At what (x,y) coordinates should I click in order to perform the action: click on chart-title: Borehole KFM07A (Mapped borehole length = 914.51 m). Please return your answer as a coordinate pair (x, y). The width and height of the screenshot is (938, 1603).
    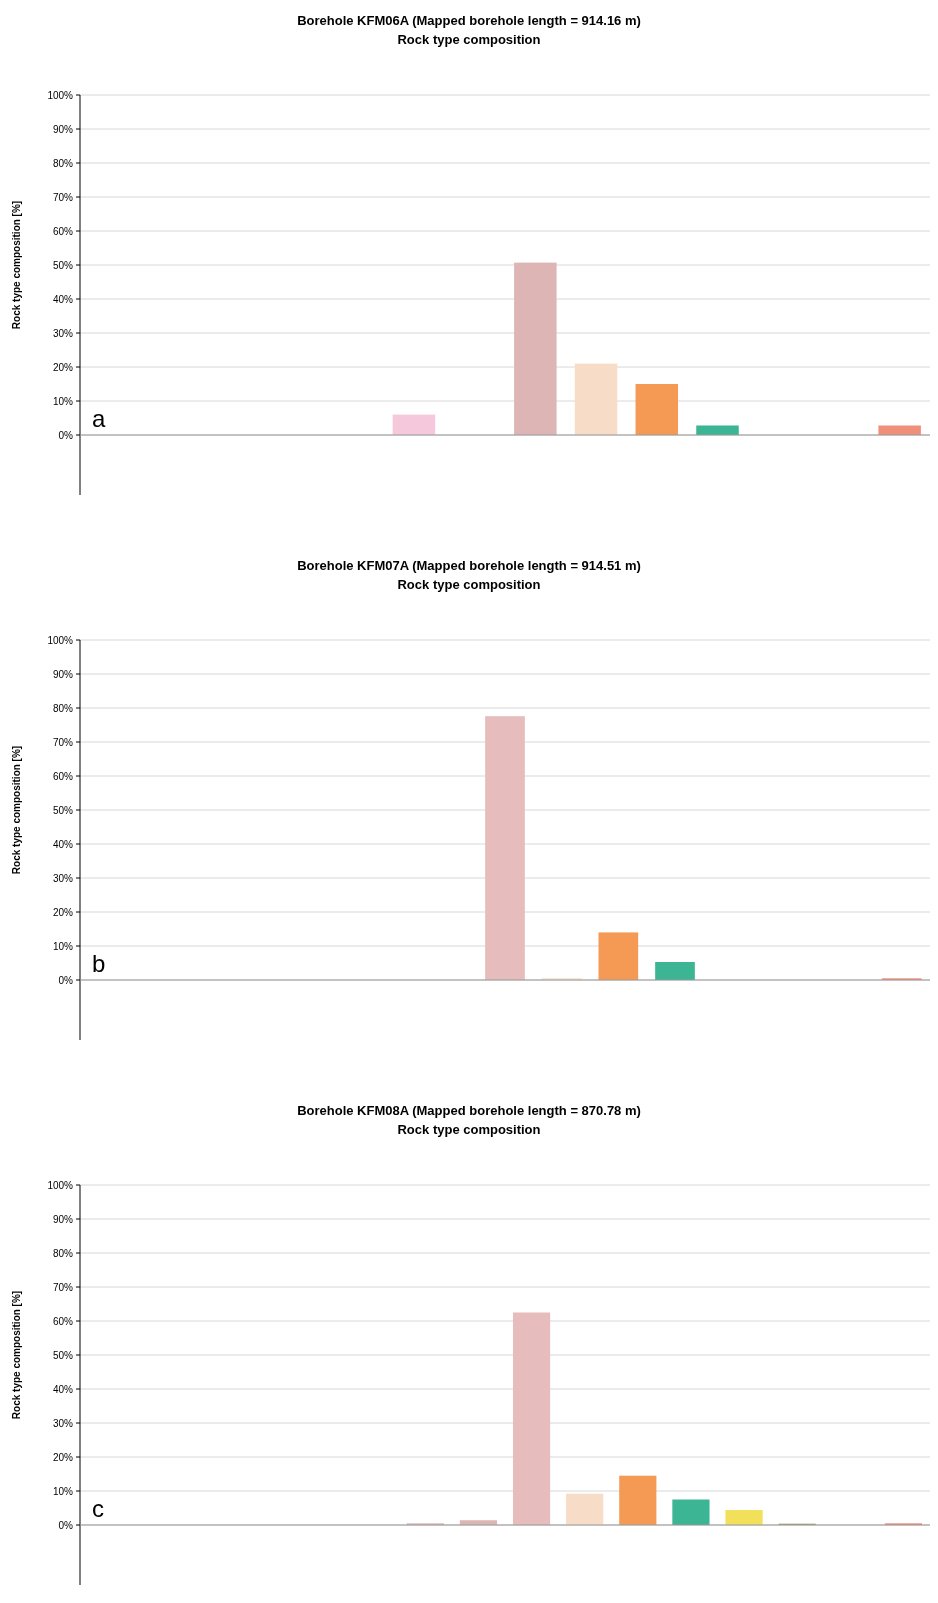
    Looking at the image, I should click on (469, 565).